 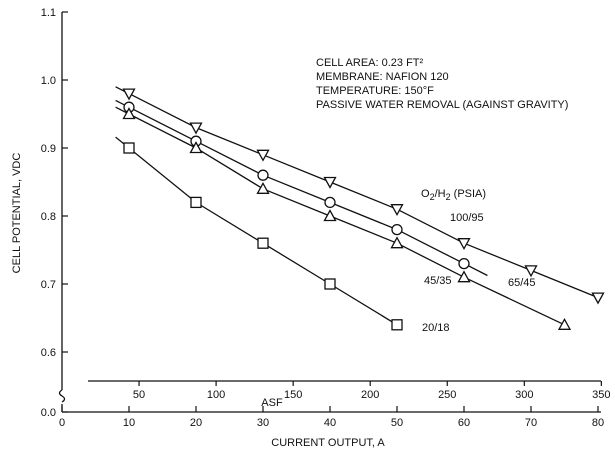 What do you see at coordinates (196, 423) in the screenshot?
I see `x-tick-label: 20` at bounding box center [196, 423].